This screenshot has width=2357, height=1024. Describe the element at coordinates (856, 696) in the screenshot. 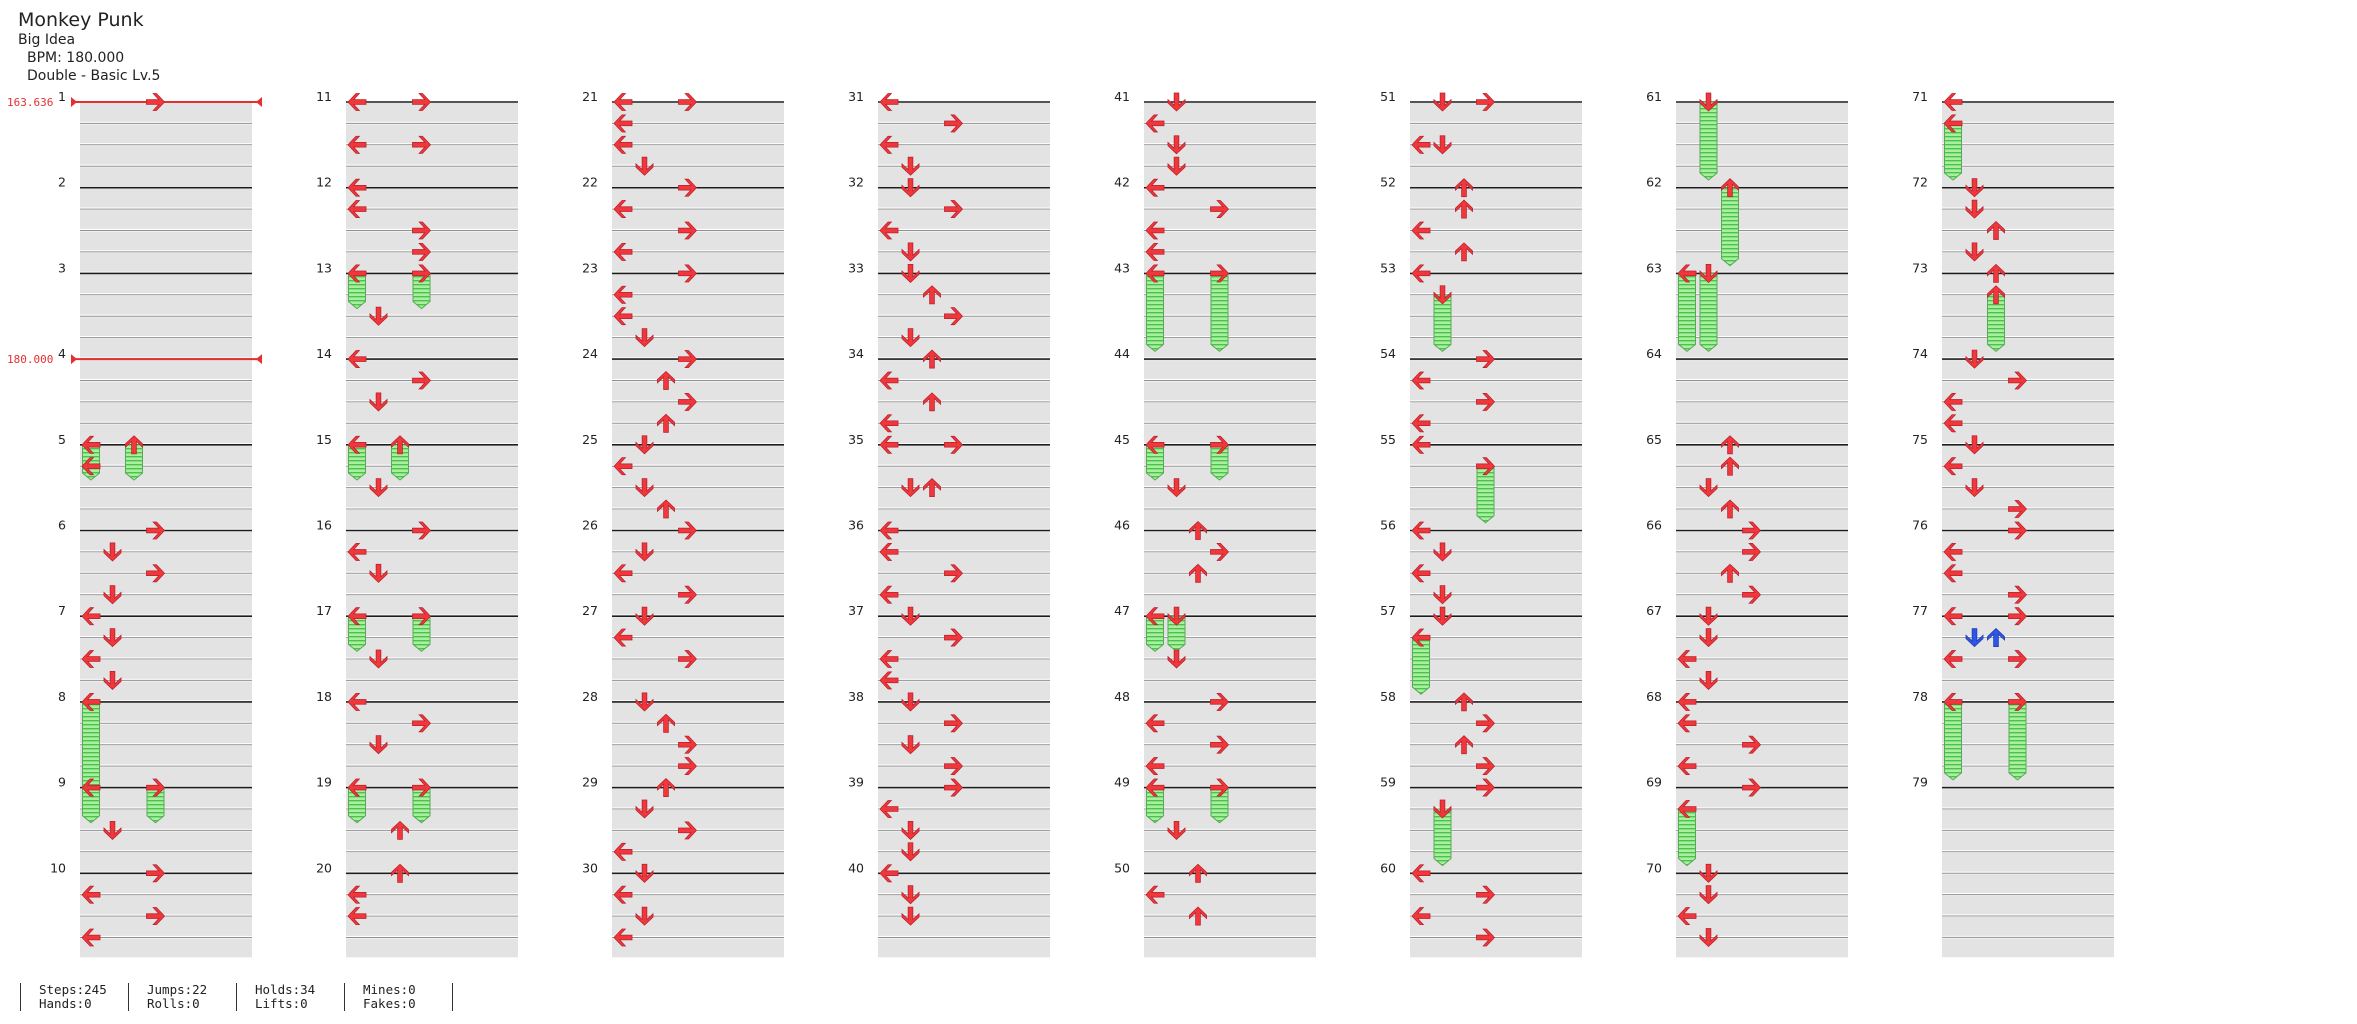

I see `measure-number: 38` at that location.